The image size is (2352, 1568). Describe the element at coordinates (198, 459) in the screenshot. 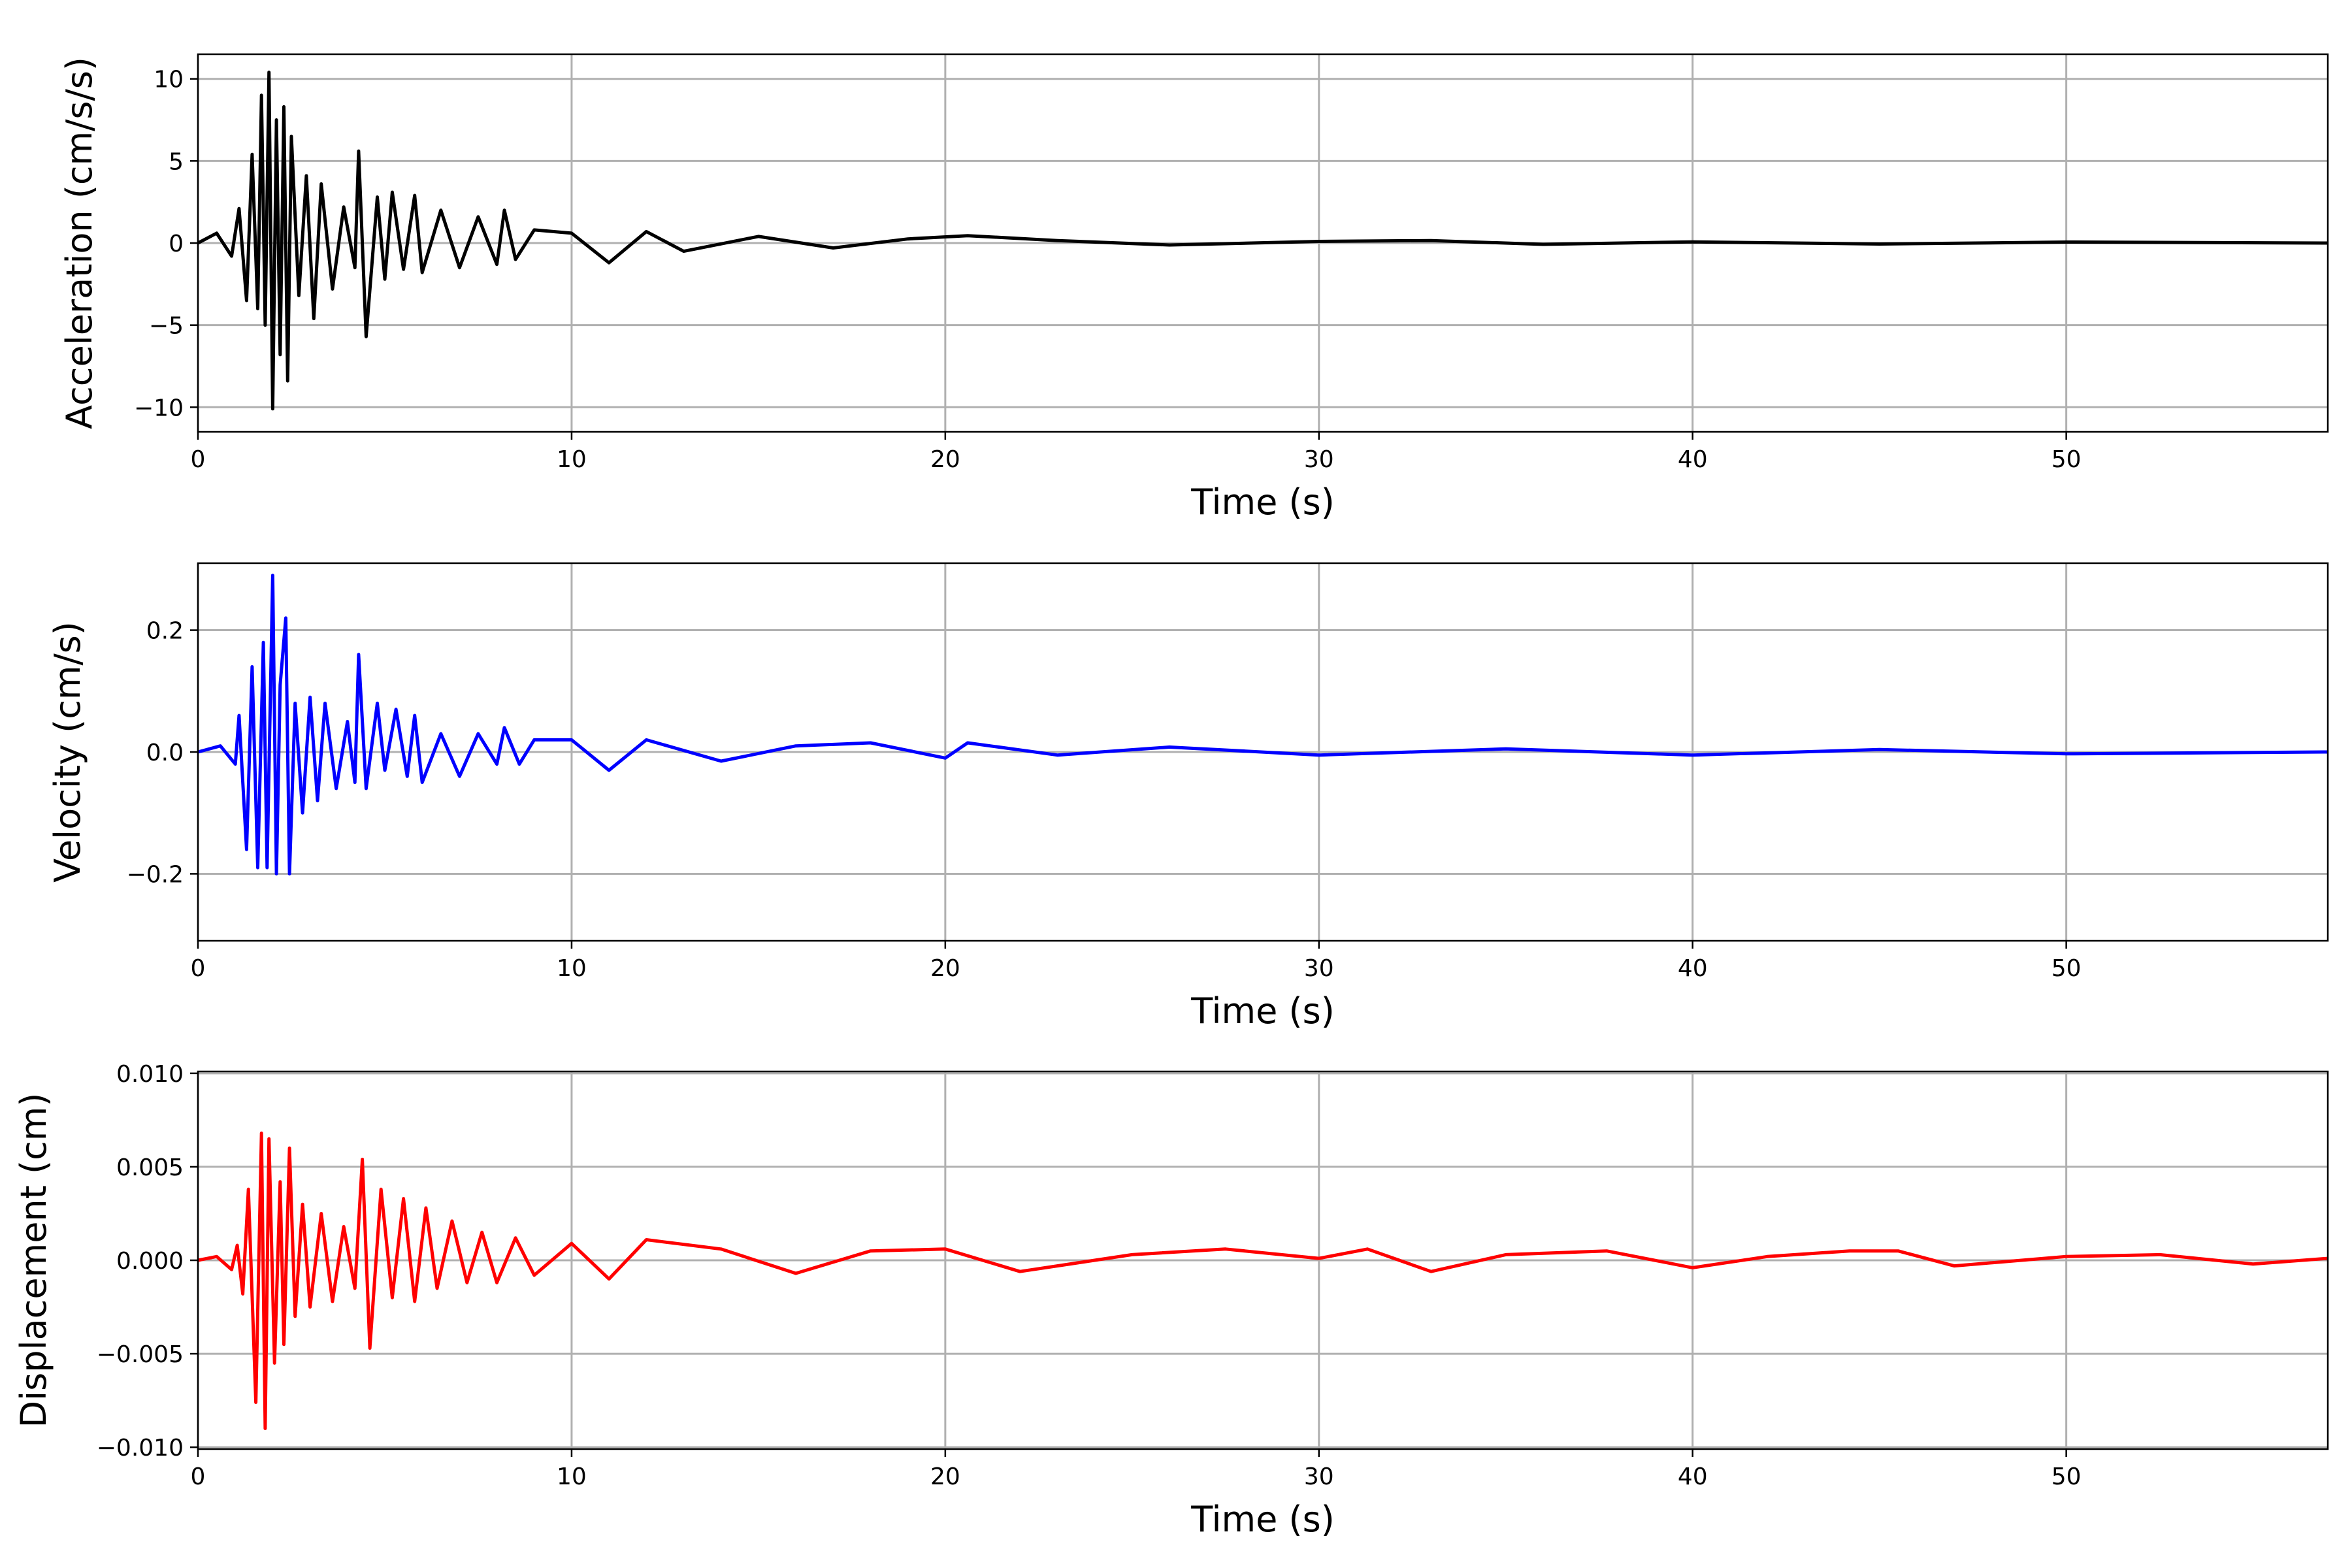

I see `acceleration-x-tick-label: 0` at that location.